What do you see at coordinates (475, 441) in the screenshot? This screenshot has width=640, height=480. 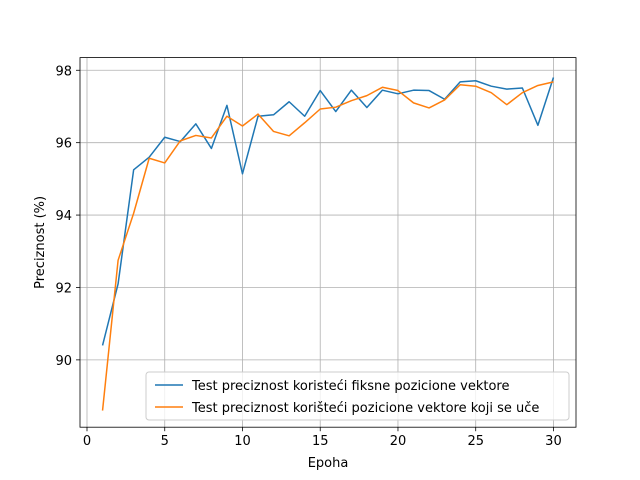 I see `x-tick-label: 25` at bounding box center [475, 441].